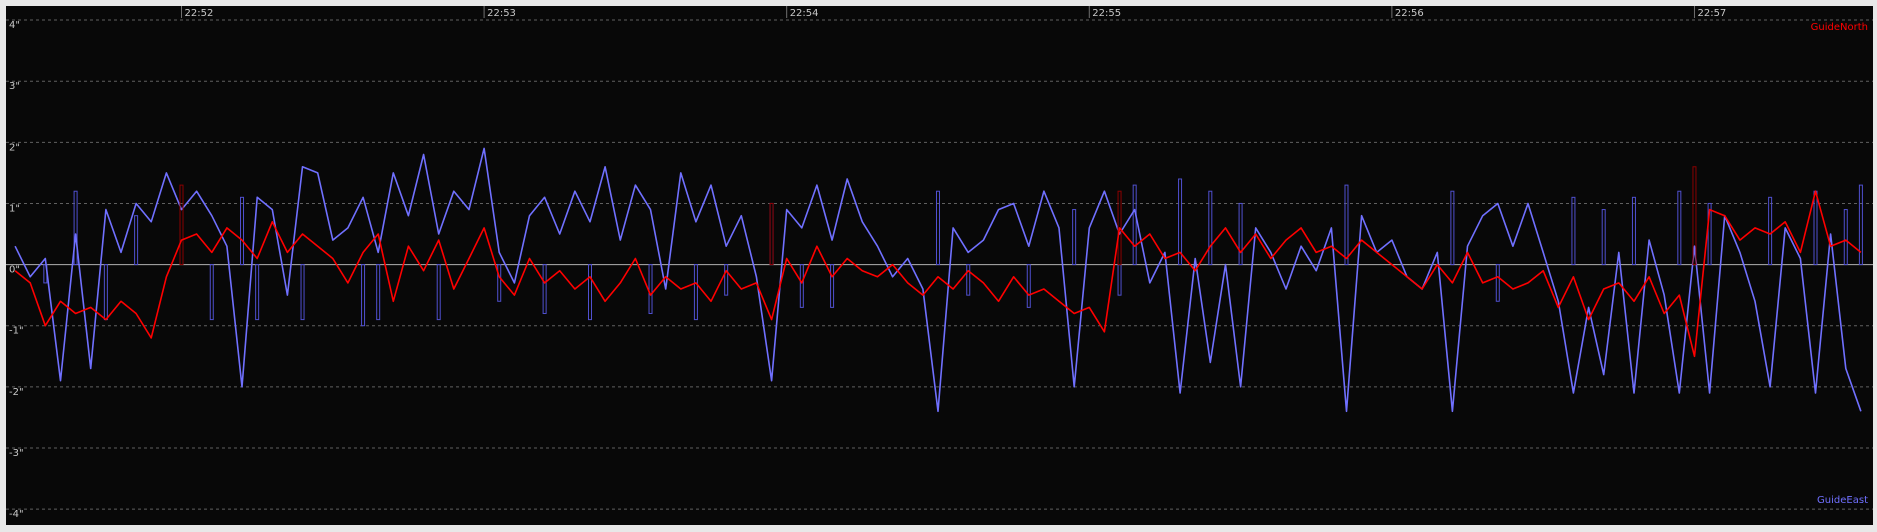  Describe the element at coordinates (1711, 13) in the screenshot. I see `x-tick-label: 22:57` at that location.